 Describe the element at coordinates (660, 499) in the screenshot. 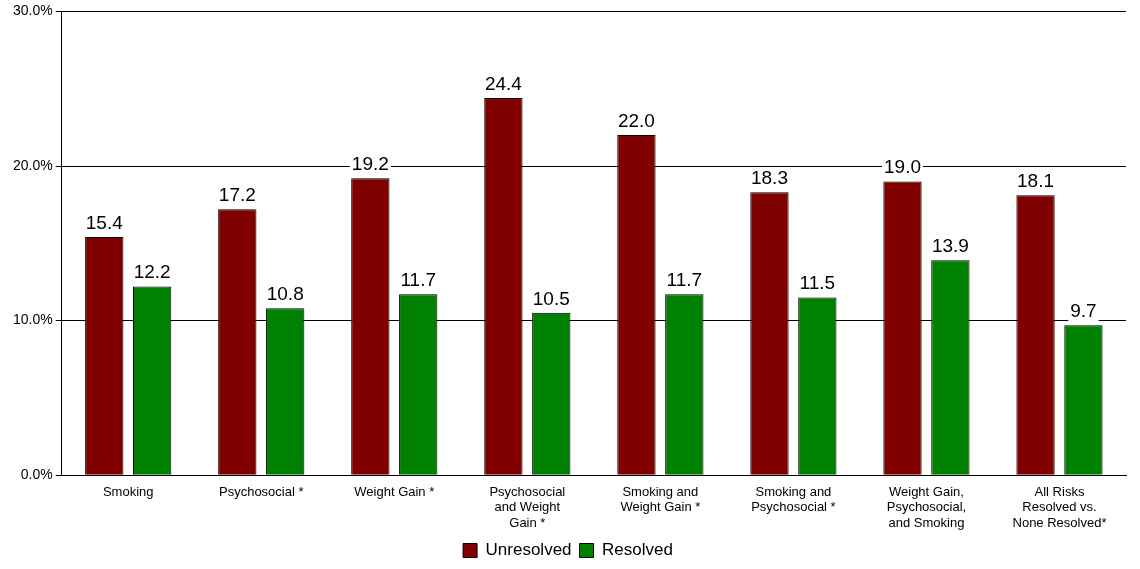

I see `x-tick-label: Smoking and Weight Gain *` at that location.